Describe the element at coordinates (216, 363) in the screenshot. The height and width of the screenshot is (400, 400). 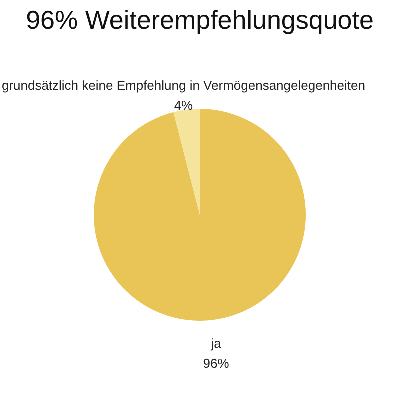
I see `data-label: 96%` at that location.